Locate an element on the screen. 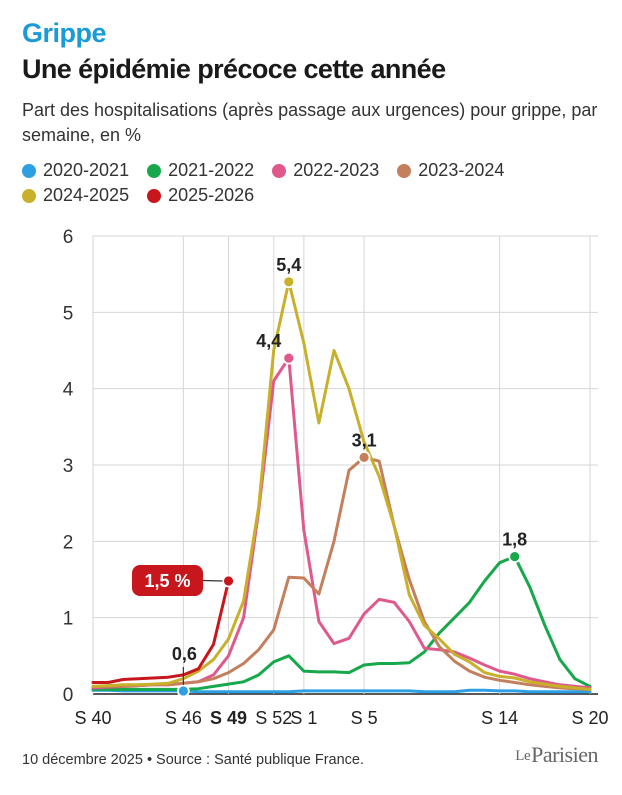  x-tick-label: S 20 is located at coordinates (589, 718).